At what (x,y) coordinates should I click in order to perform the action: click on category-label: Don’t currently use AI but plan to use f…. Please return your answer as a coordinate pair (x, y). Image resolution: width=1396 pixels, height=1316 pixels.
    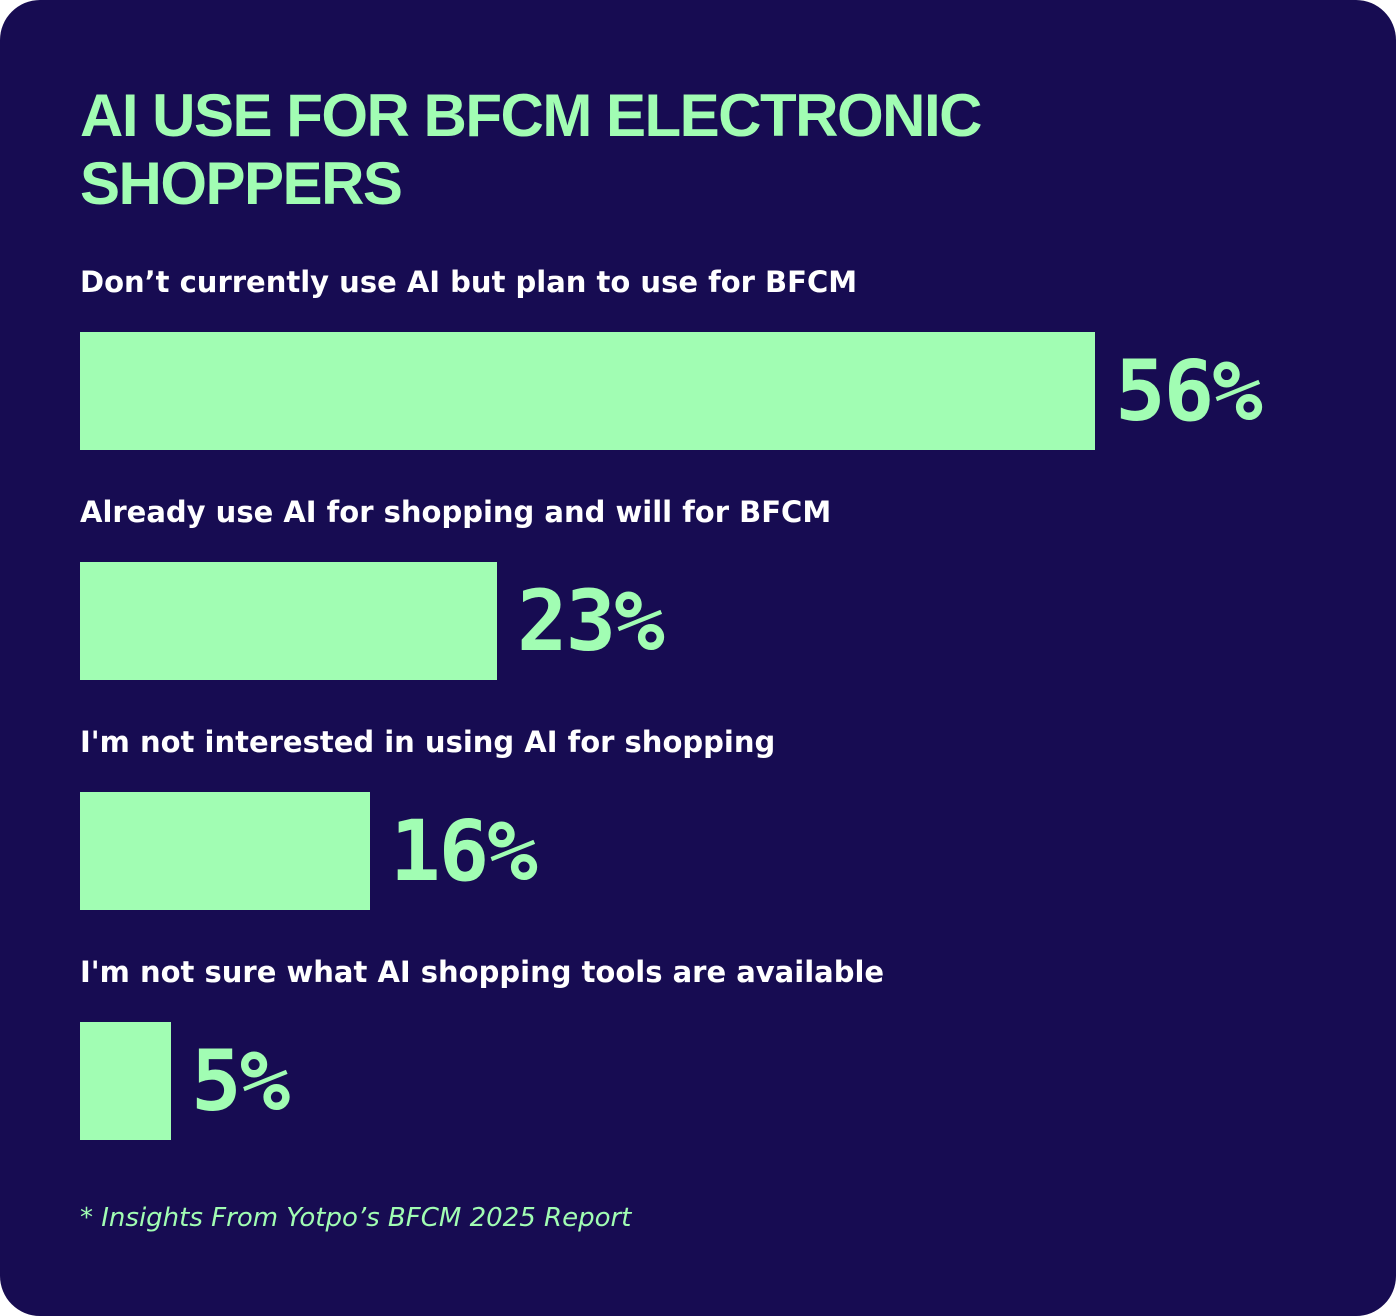
    Looking at the image, I should click on (469, 282).